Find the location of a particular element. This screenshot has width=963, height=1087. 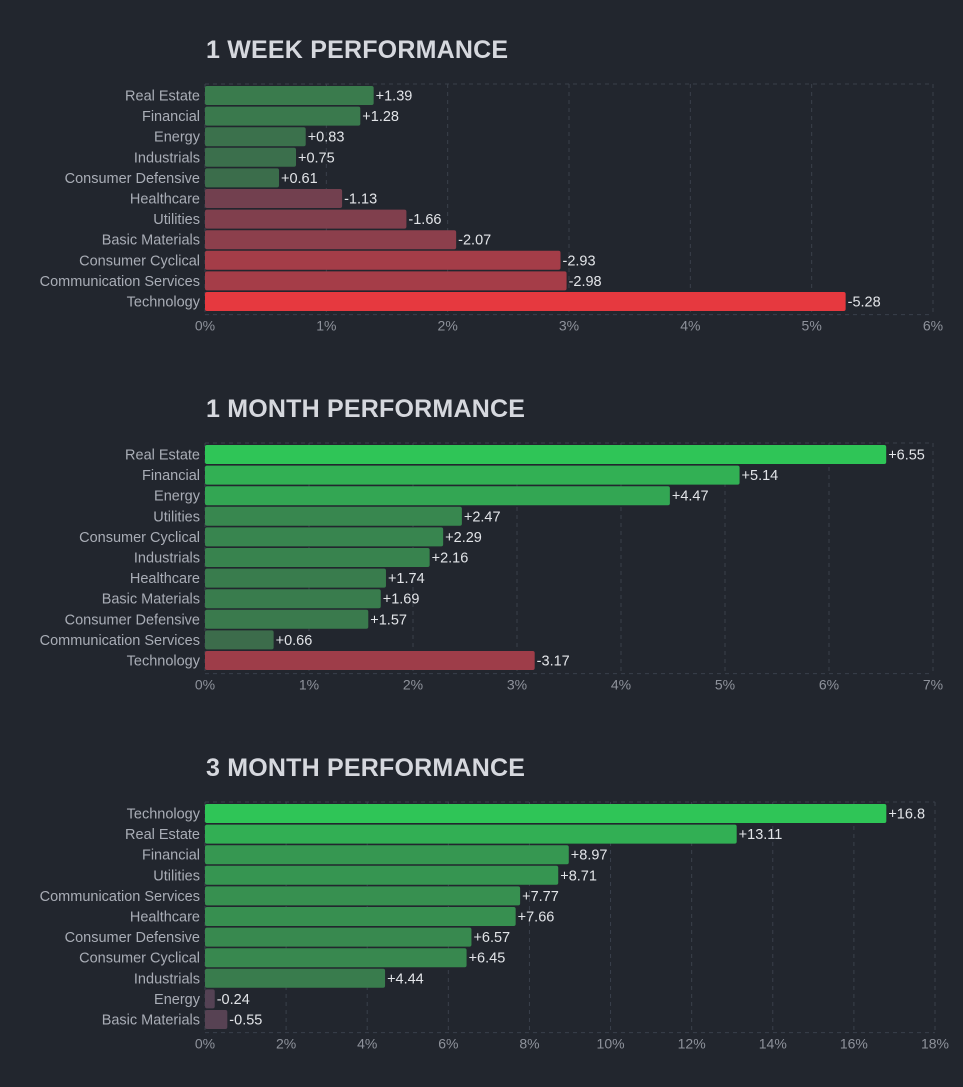

value-label: +0.66 is located at coordinates (294, 641).